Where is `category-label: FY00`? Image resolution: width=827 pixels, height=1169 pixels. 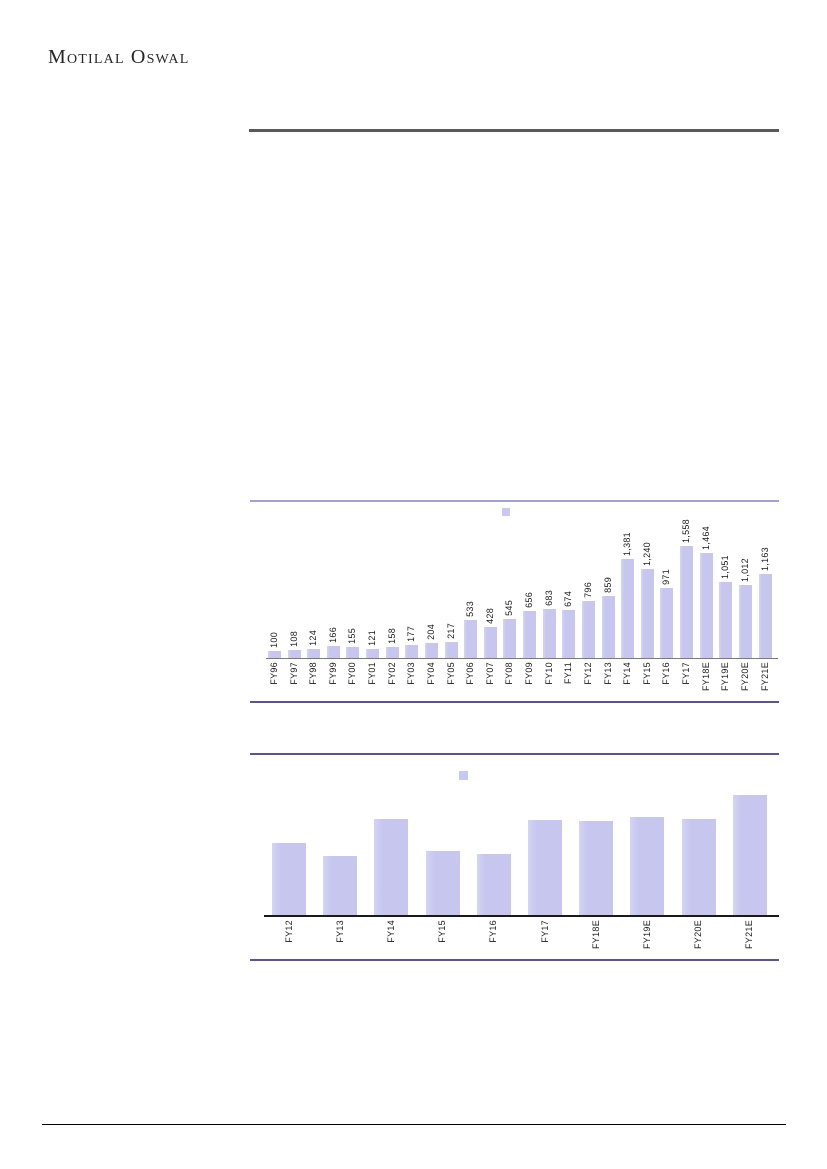 category-label: FY00 is located at coordinates (352, 673).